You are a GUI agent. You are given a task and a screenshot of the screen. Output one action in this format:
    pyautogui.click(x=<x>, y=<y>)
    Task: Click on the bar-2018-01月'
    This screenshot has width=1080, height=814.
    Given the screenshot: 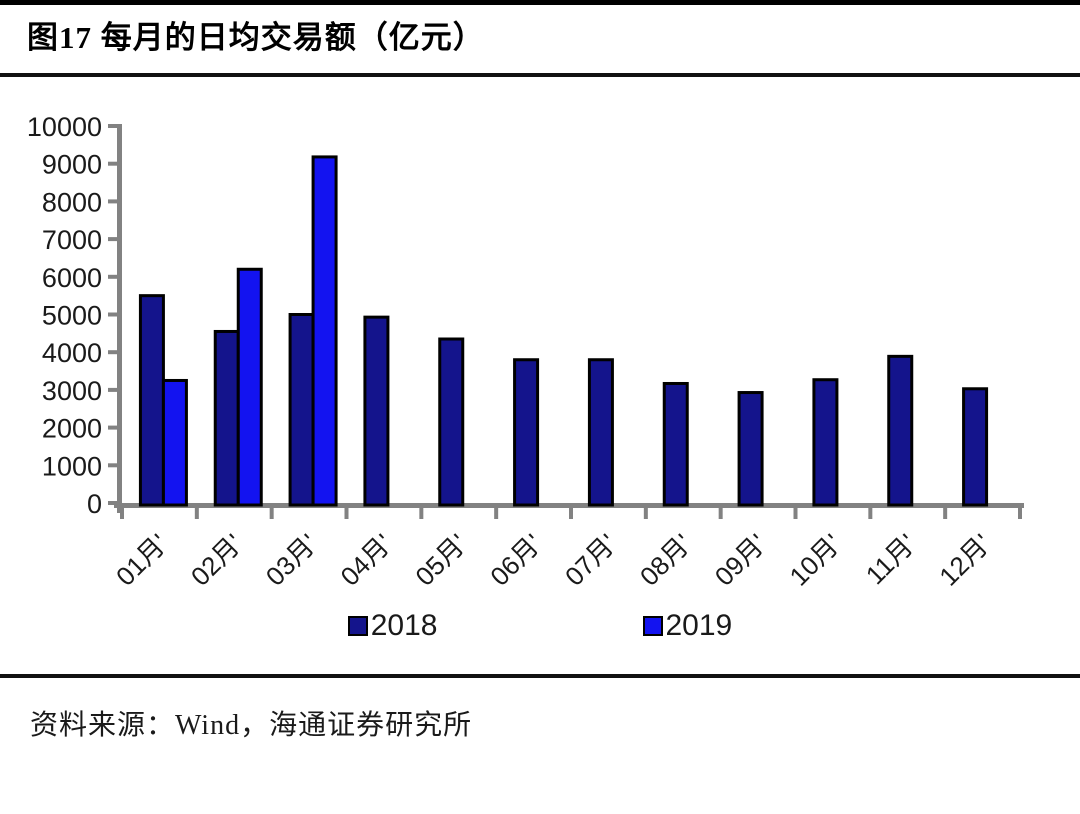 What is the action you would take?
    pyautogui.click(x=151, y=400)
    